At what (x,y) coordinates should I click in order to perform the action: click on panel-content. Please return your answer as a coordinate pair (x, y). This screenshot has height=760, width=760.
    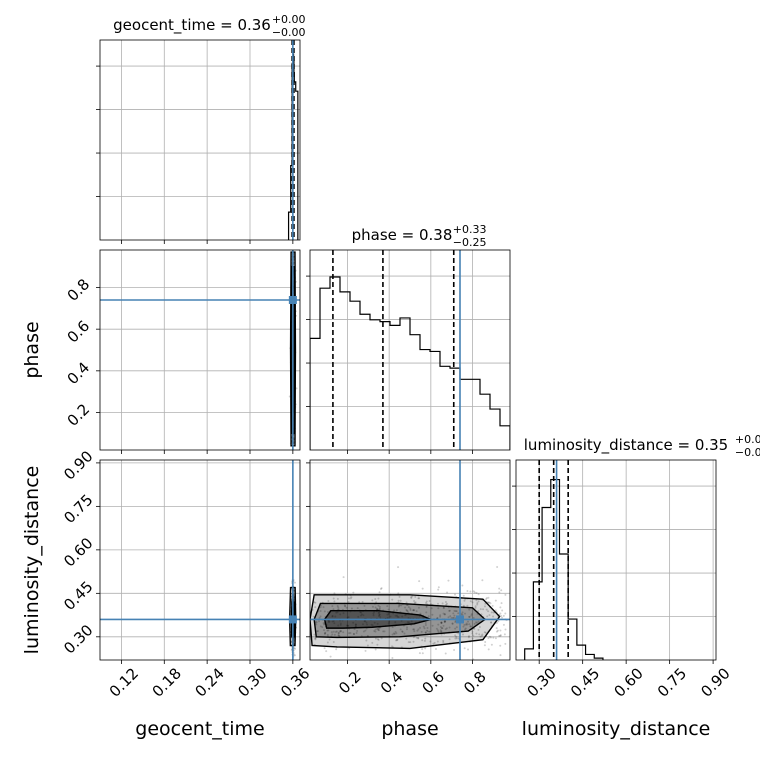
    Looking at the image, I should click on (564, 560).